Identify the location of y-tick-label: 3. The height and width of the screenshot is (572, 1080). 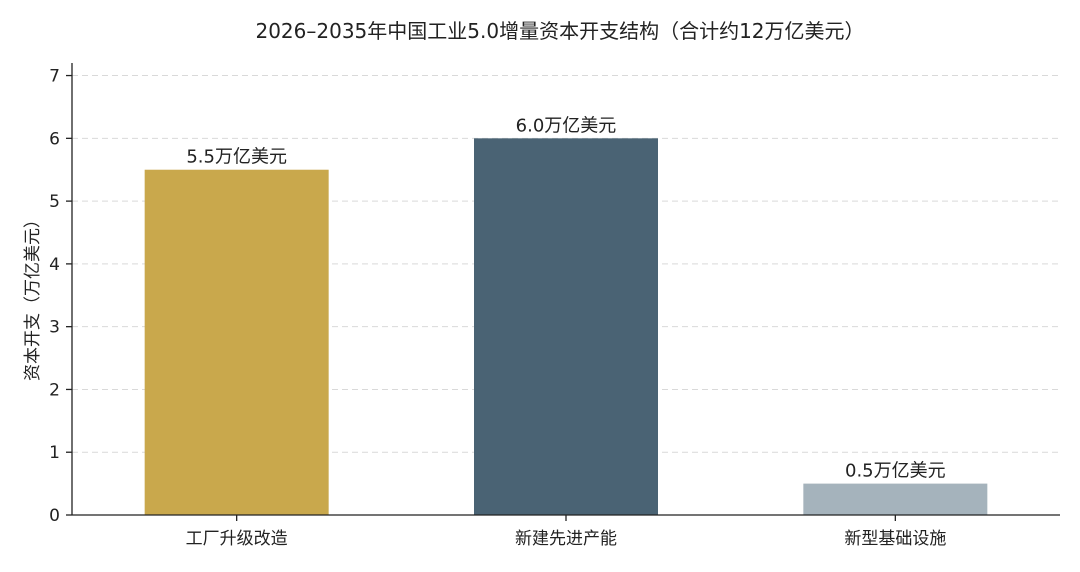
(54, 328).